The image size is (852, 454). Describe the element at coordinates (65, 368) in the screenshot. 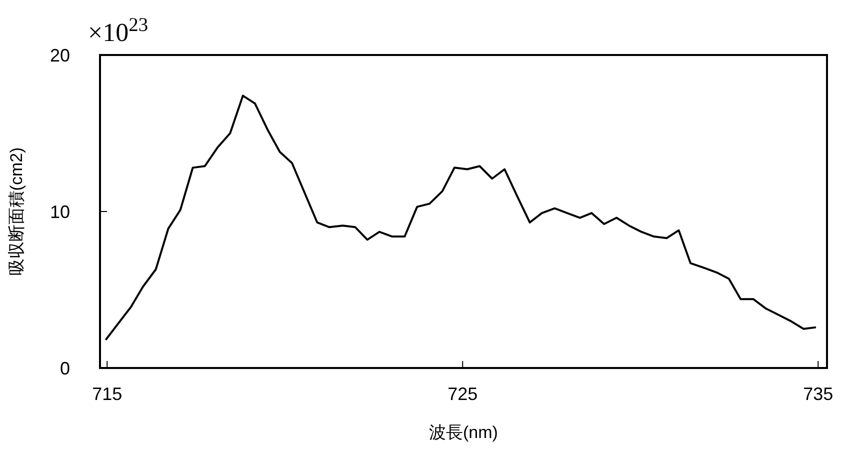

I see `y-tick-label: 0` at that location.